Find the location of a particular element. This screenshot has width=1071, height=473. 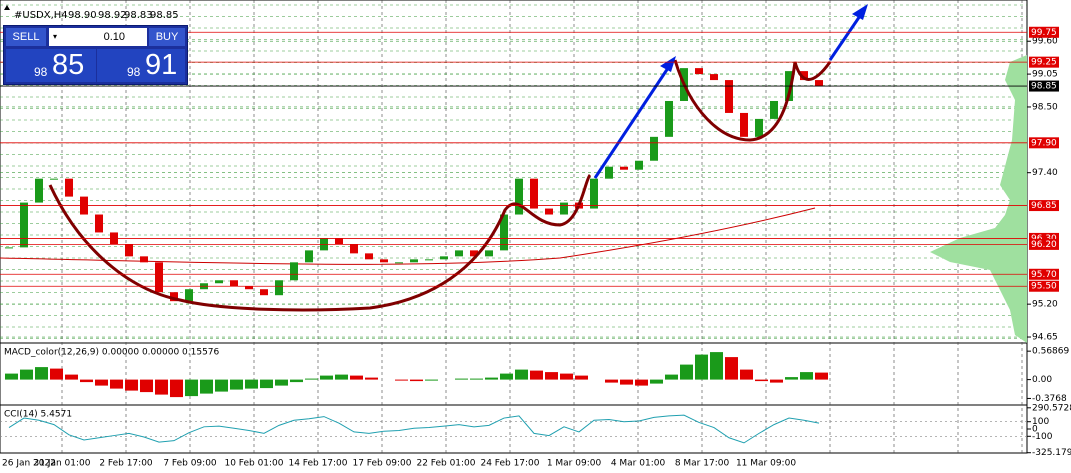

x-tick-label: 24 Feb 17:00 is located at coordinates (509, 464).